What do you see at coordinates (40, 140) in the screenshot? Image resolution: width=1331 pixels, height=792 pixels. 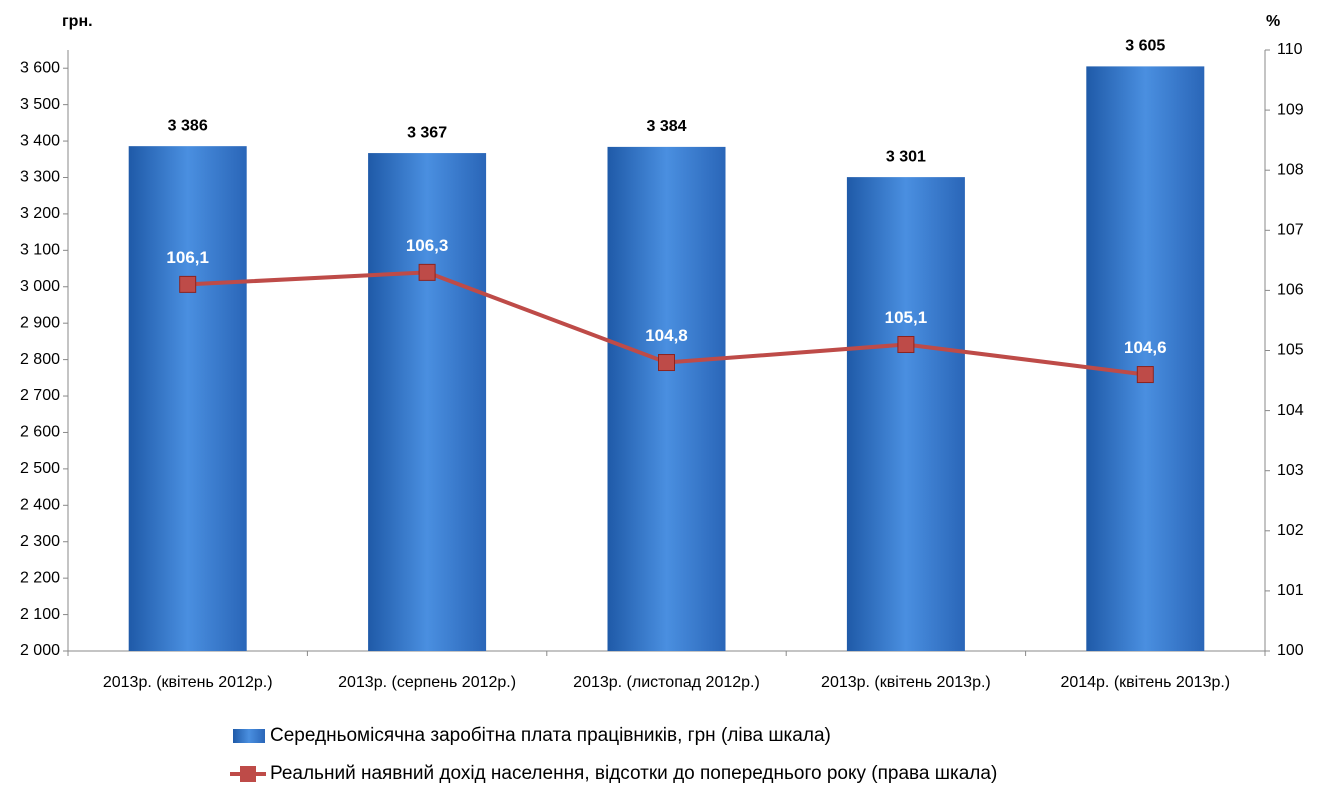 I see `y-tick-label: 3 400` at bounding box center [40, 140].